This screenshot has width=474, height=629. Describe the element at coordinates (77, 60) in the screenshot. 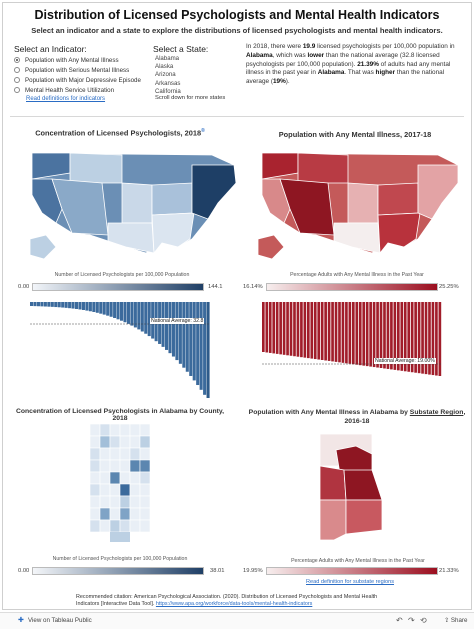

I see `indicator-option-any-mental-illness: Population with Any Mental Illness` at that location.